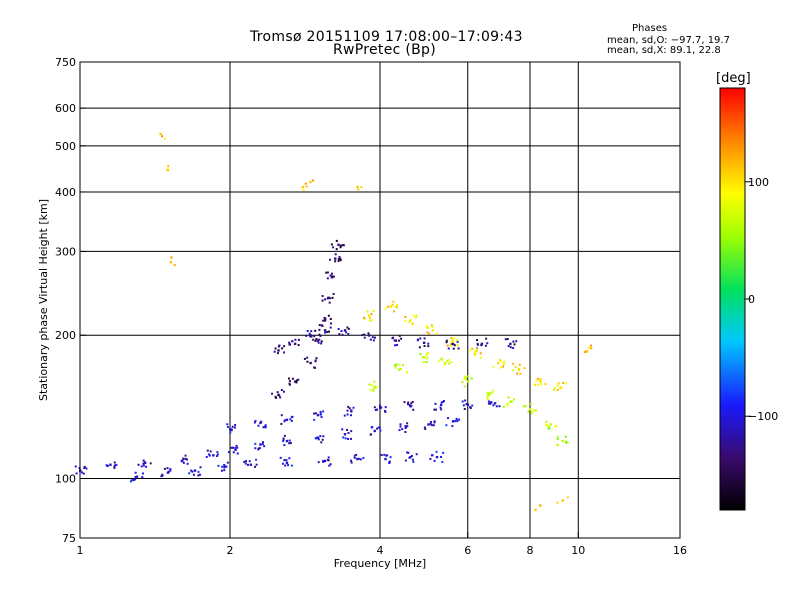 The width and height of the screenshot is (800, 600). I want to click on colorbar, so click(732, 299).